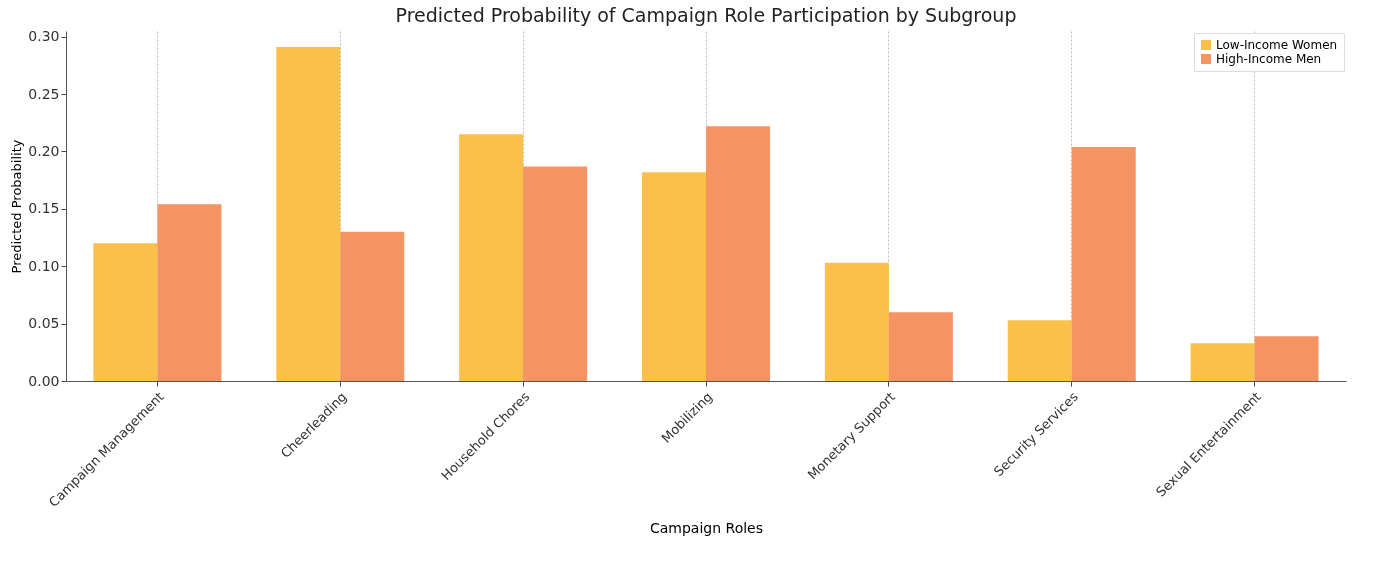 Image resolution: width=1374 pixels, height=574 pixels. What do you see at coordinates (44, 265) in the screenshot?
I see `y-tick-label: 0.10` at bounding box center [44, 265].